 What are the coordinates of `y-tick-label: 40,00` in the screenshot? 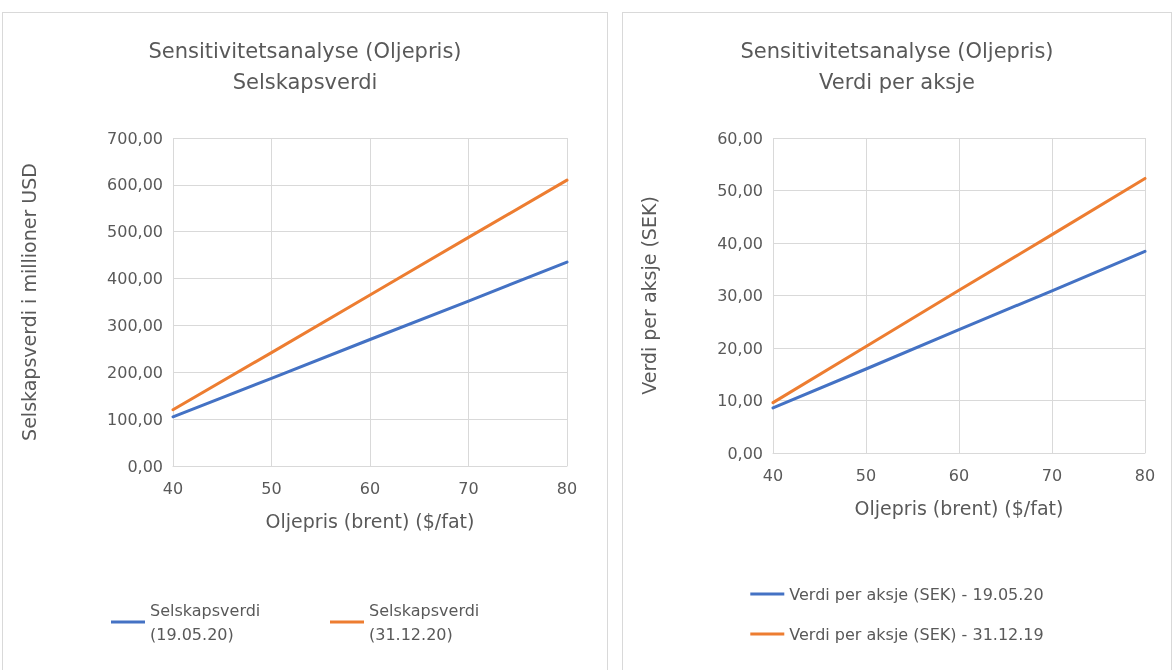 It's located at (740, 243).